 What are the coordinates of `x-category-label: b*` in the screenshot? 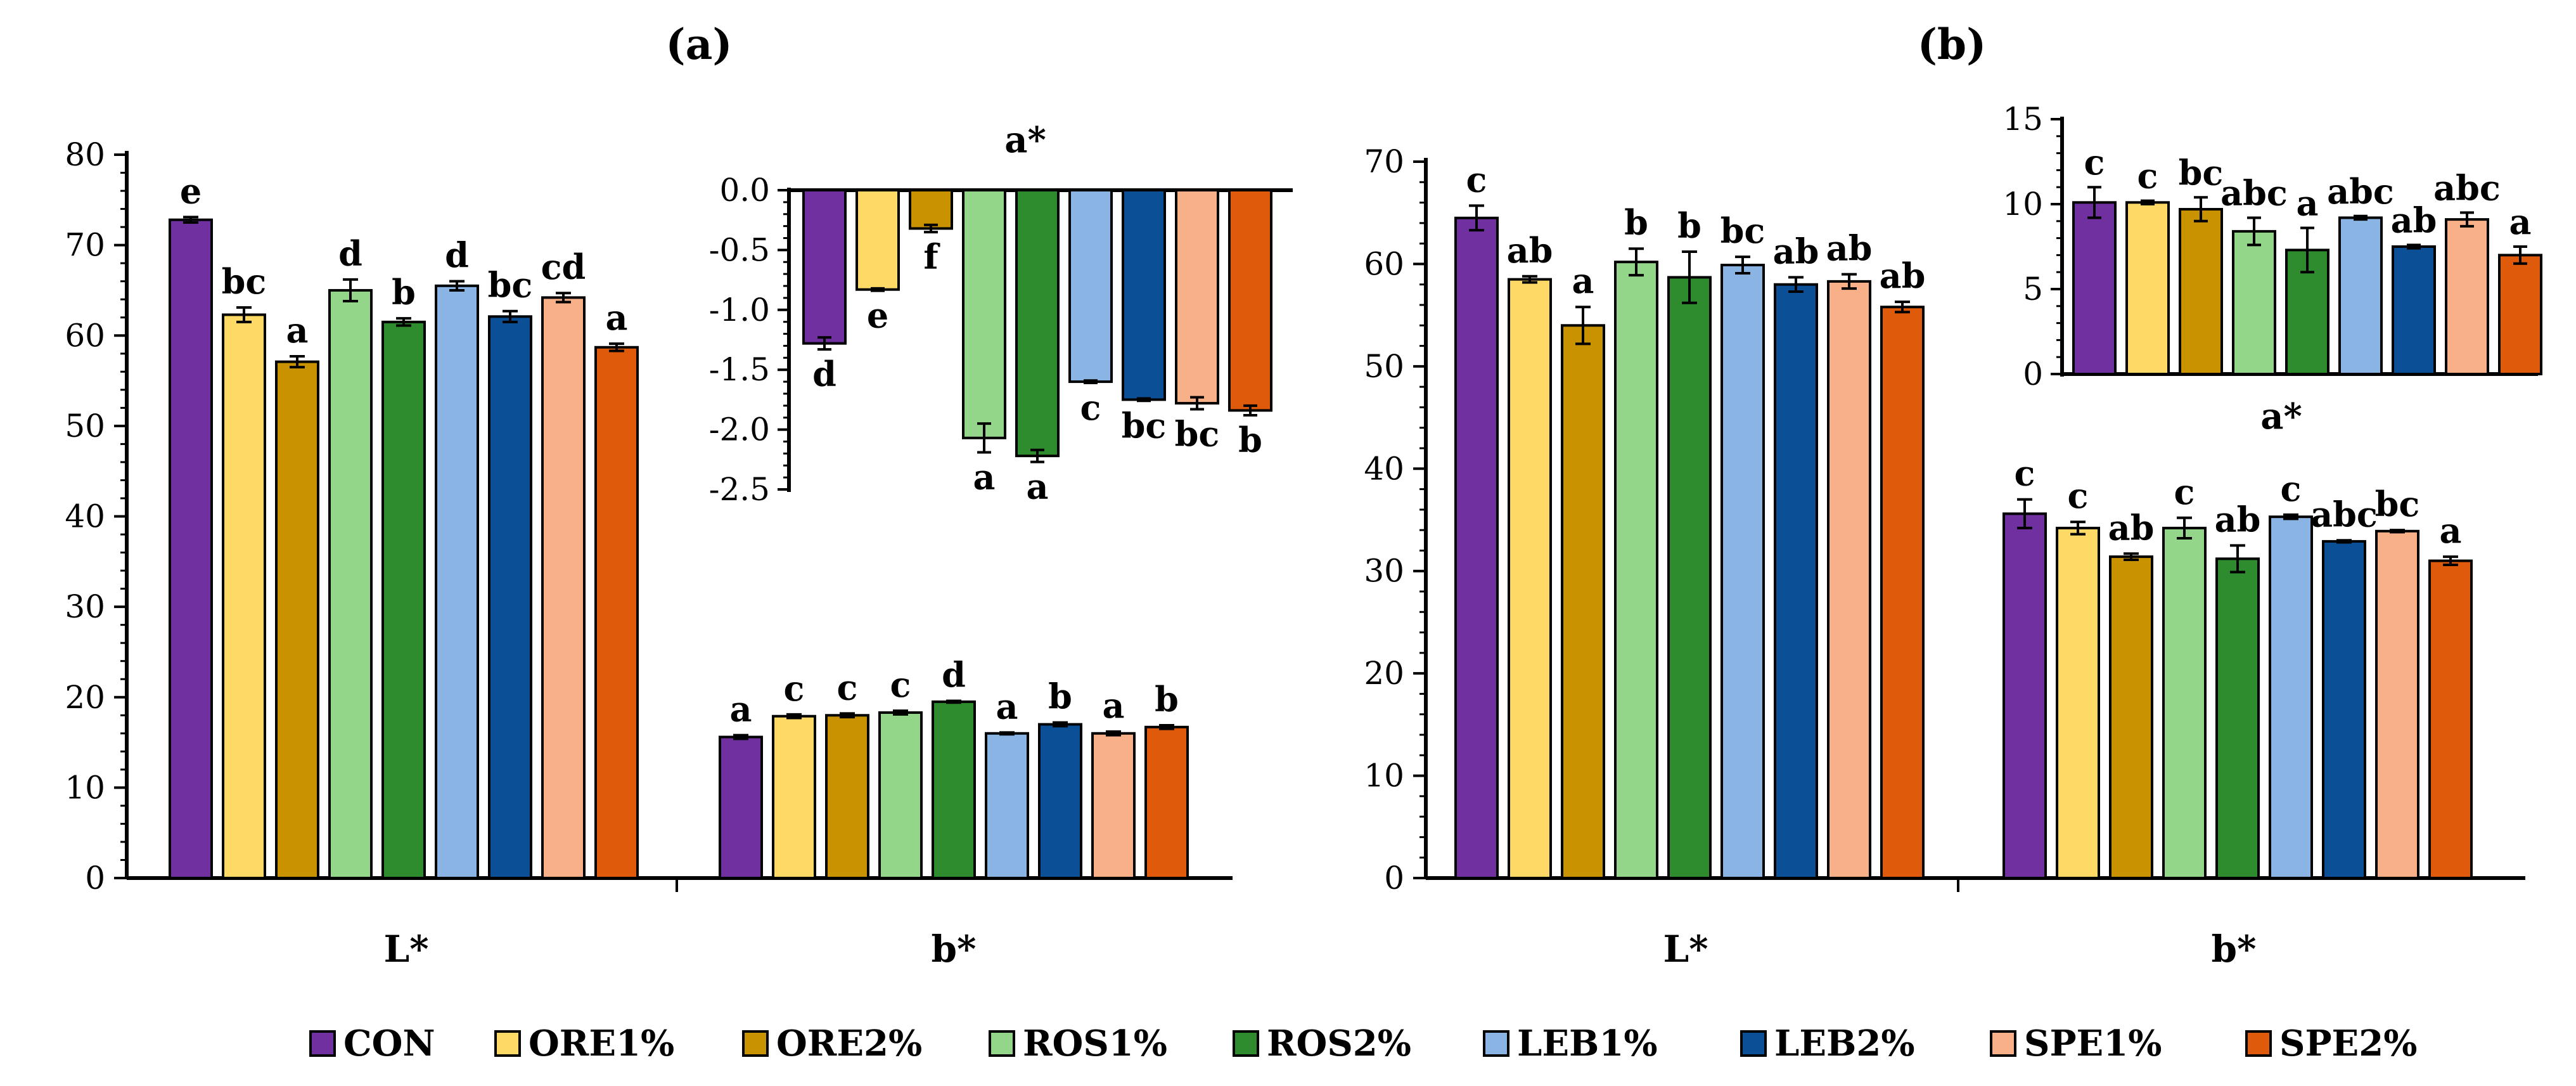 It's located at (2234, 949).